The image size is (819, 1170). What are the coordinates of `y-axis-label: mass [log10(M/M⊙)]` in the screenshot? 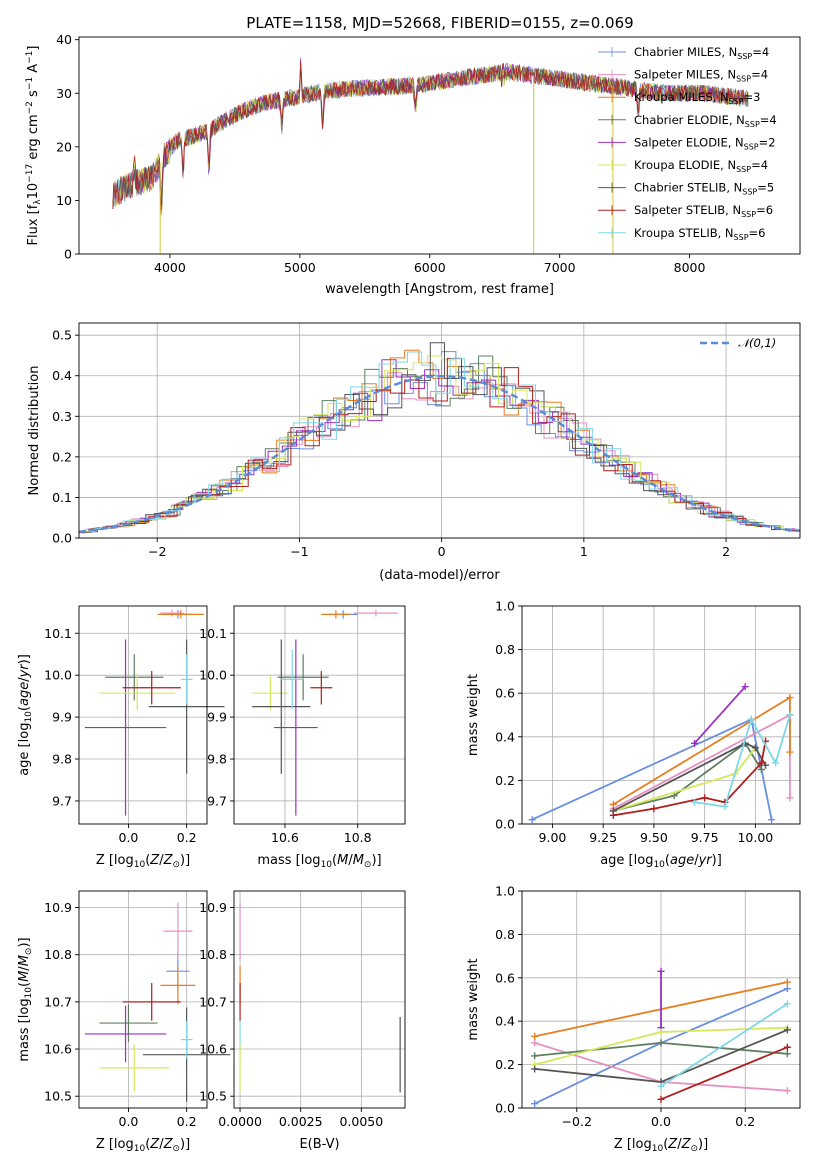 It's located at (25, 999).